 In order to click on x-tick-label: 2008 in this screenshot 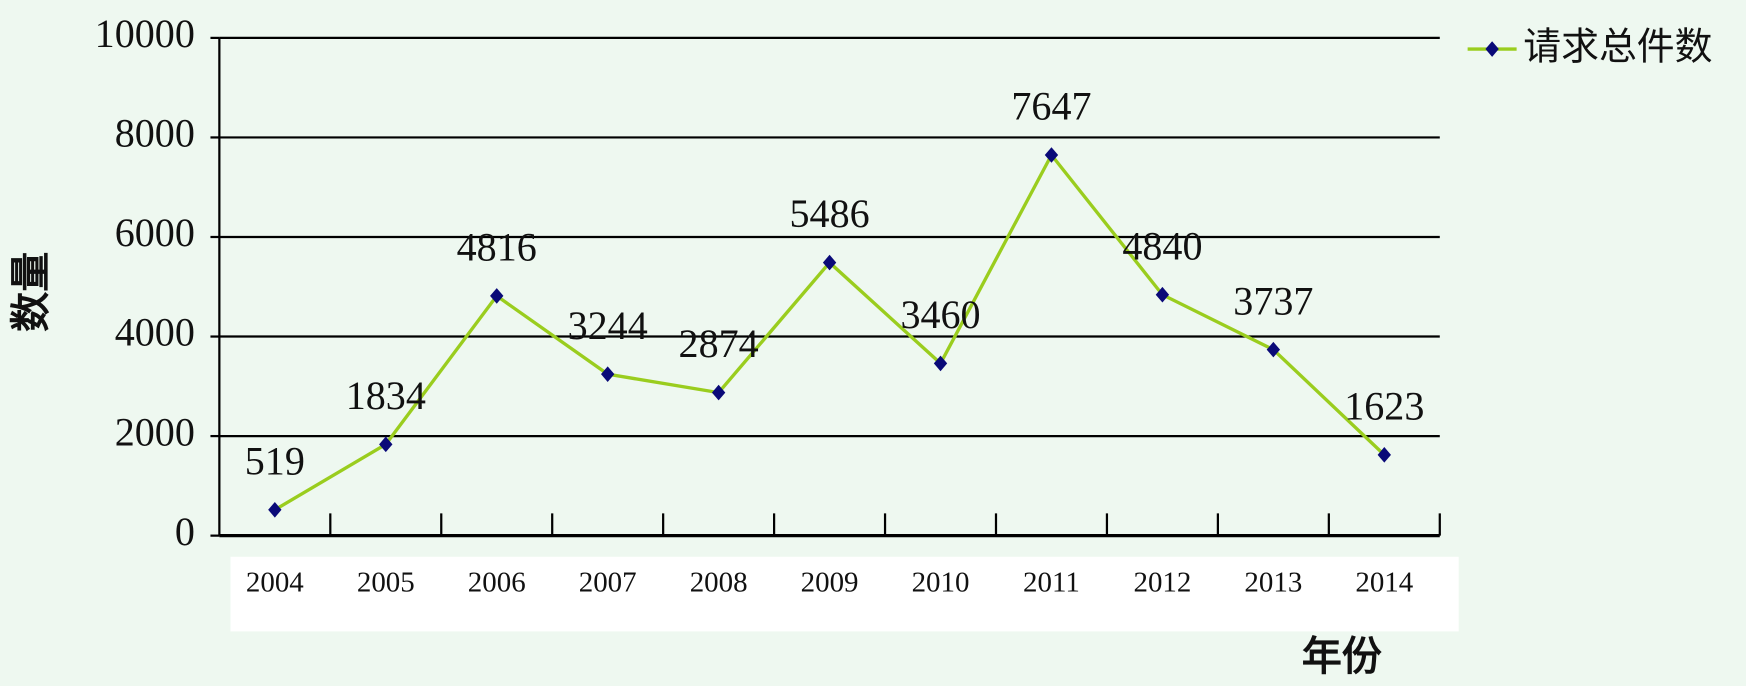, I will do `click(719, 582)`.